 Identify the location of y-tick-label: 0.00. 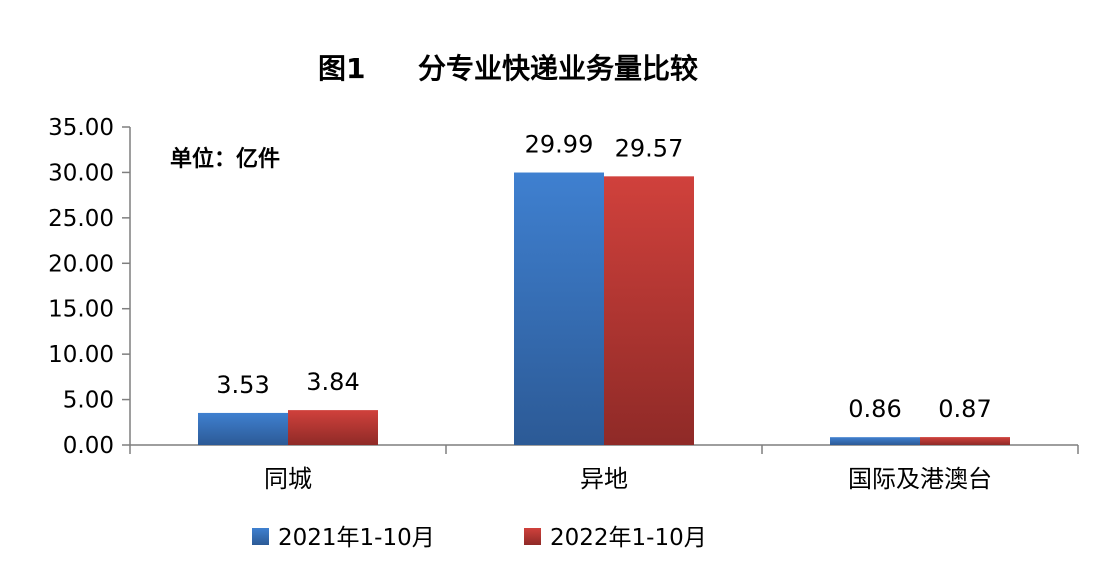
(88, 446).